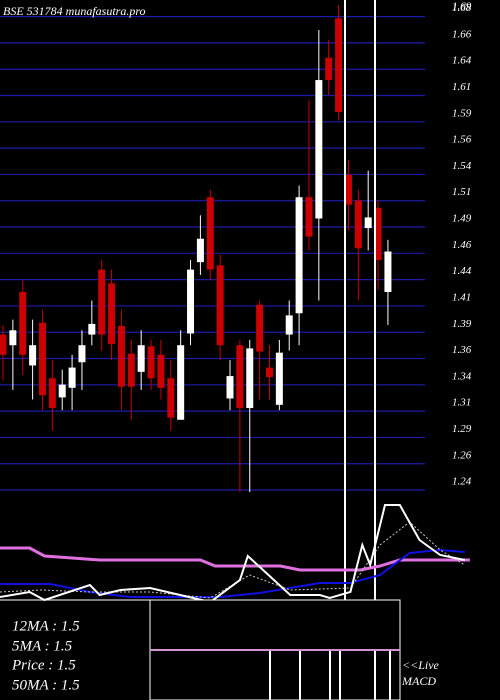 The width and height of the screenshot is (500, 700). What do you see at coordinates (421, 665) in the screenshot?
I see `live-text: <<Live` at bounding box center [421, 665].